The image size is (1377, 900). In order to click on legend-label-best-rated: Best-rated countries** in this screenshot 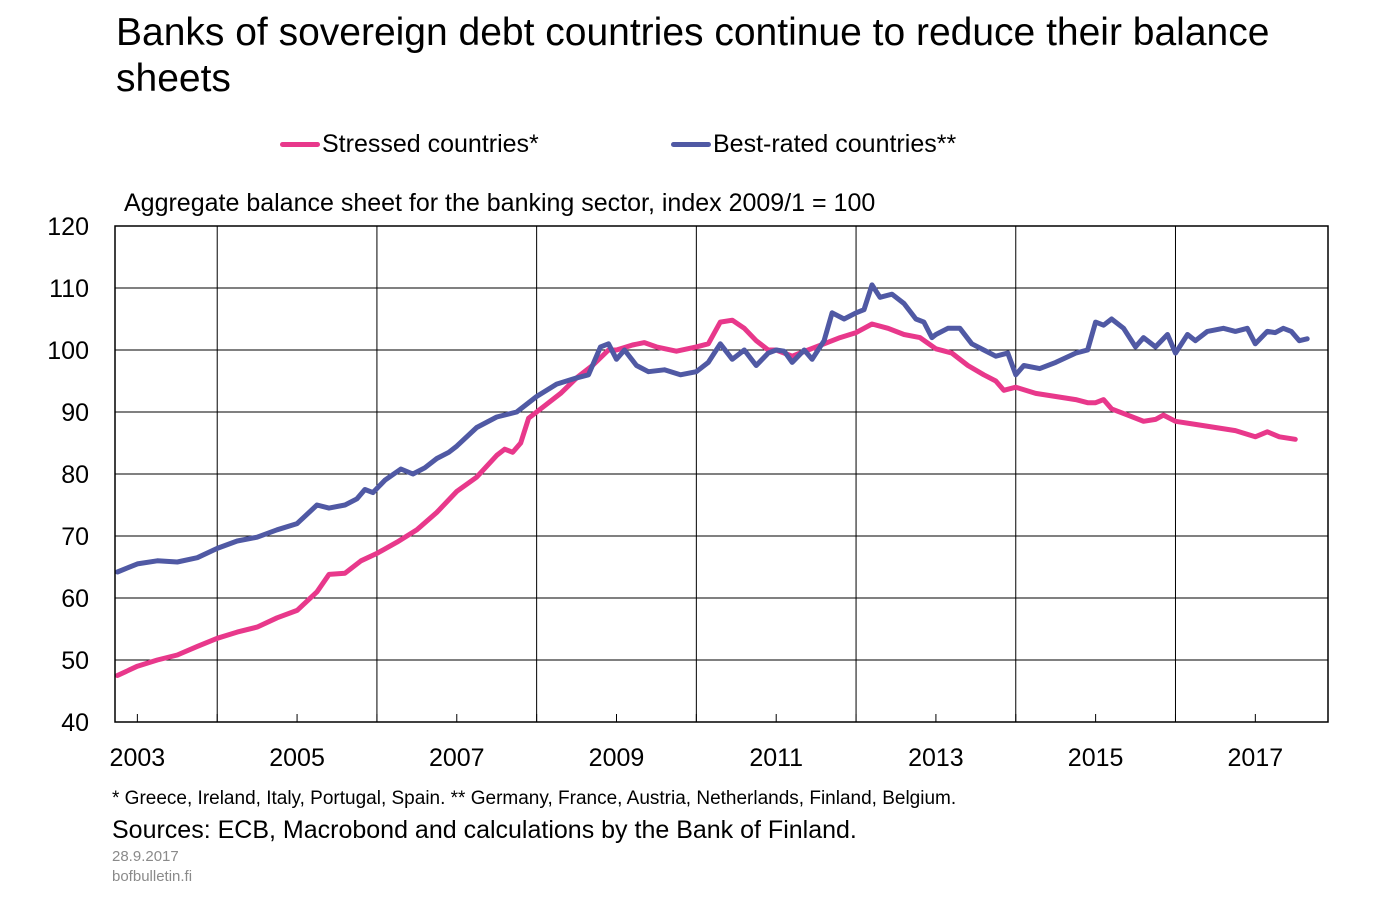, I will do `click(835, 144)`.